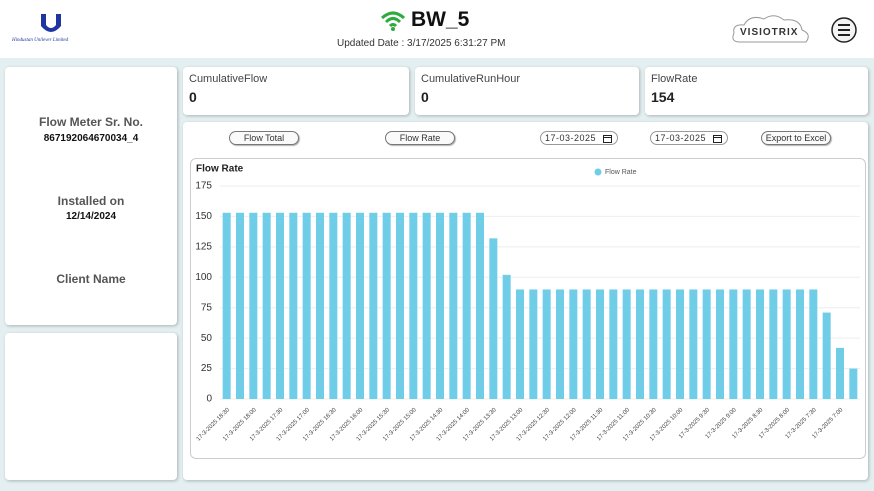 Image resolution: width=874 pixels, height=491 pixels. I want to click on brand-cloud, so click(770, 29).